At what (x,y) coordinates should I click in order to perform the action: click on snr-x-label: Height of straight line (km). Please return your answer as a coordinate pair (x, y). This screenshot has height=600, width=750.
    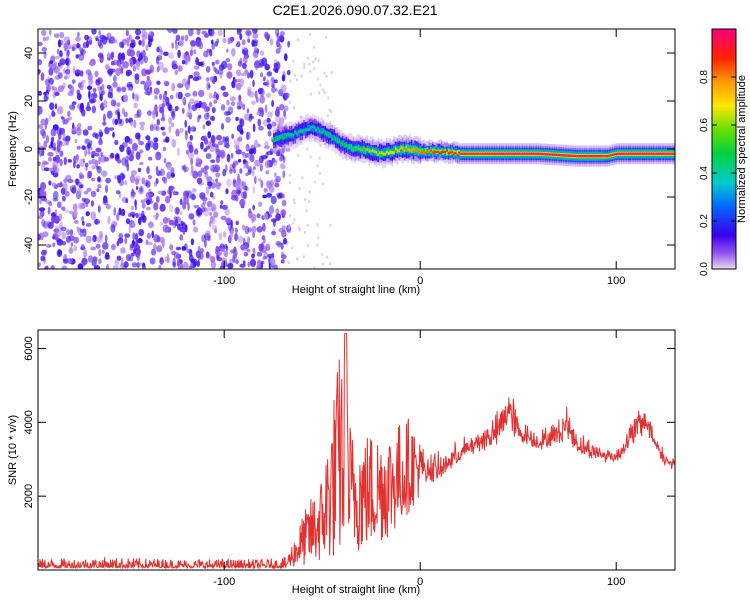
    Looking at the image, I should click on (356, 590).